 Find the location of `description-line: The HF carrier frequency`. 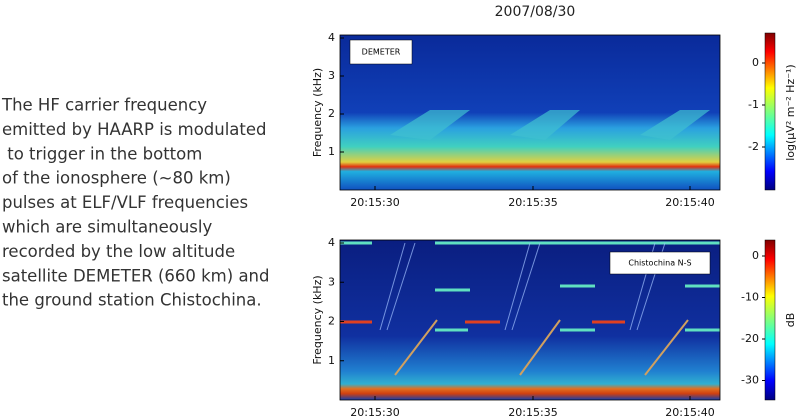

description-line: The HF carrier frequency is located at coordinates (104, 105).